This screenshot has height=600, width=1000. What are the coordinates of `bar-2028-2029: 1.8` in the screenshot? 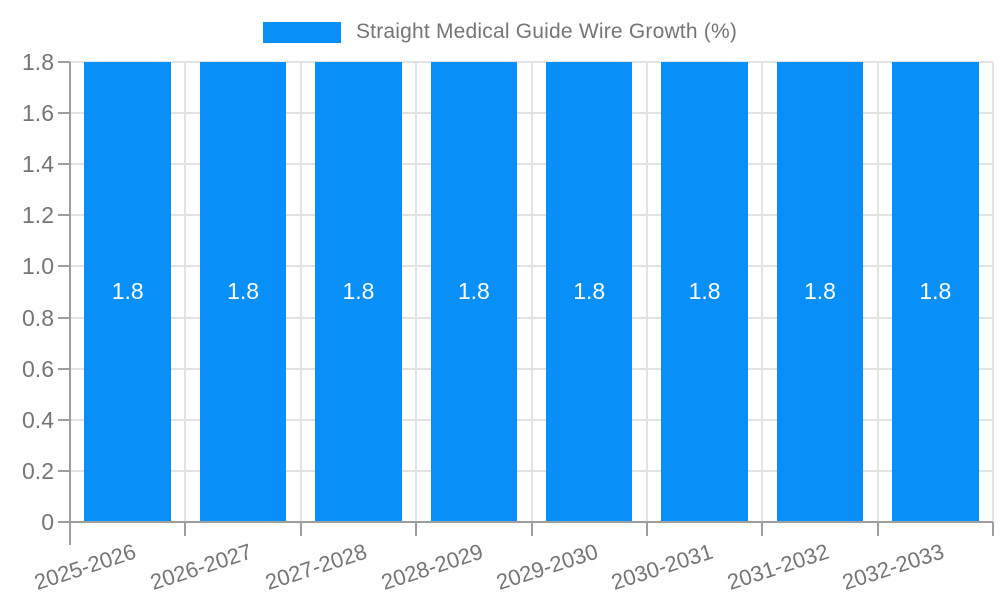 It's located at (474, 292).